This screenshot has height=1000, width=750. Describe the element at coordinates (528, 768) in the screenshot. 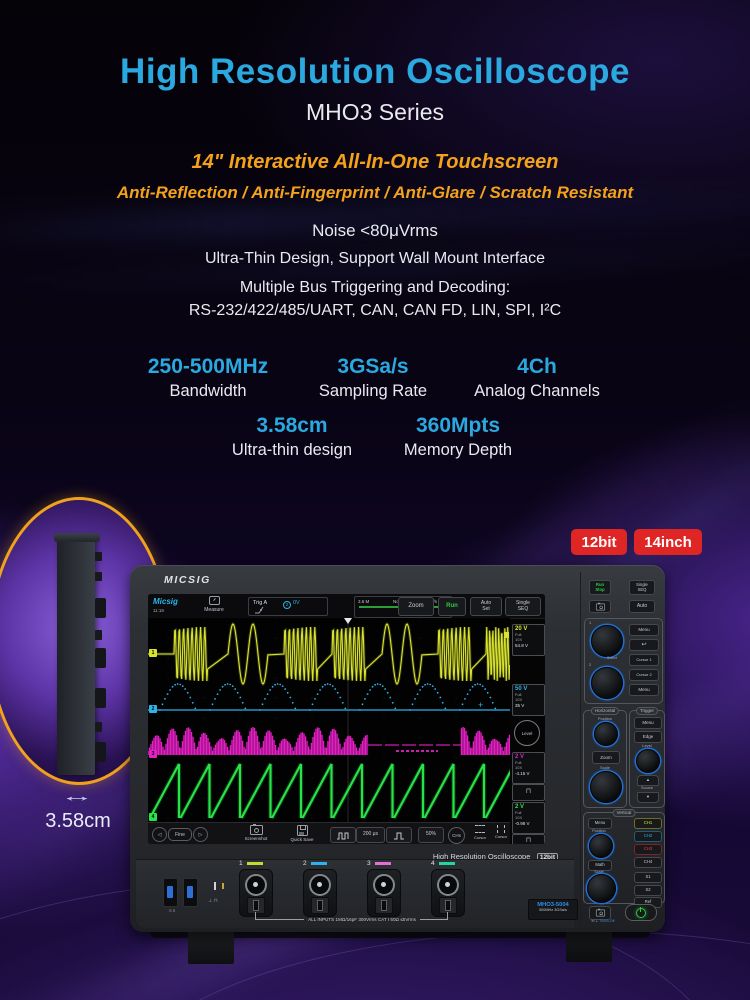

I see `ch3-scale-box: 2 V Full 10X -4.15 V` at that location.